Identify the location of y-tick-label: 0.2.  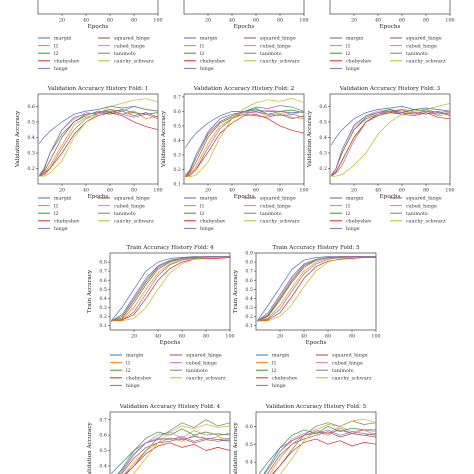
(249, 317).